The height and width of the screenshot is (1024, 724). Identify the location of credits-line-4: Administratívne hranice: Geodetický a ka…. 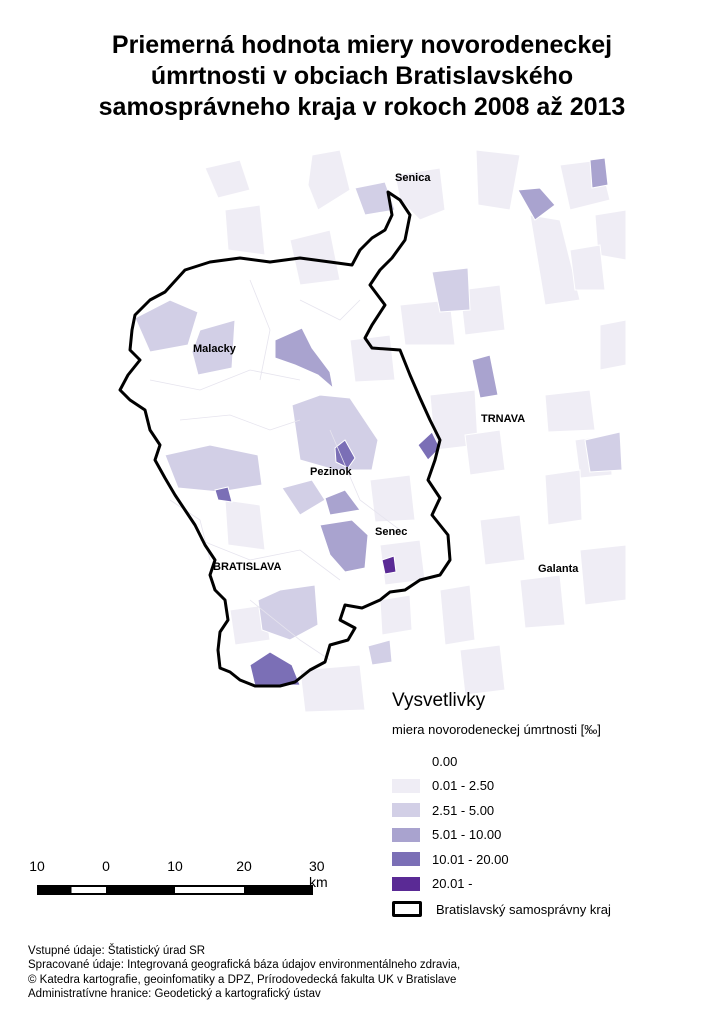
(174, 994).